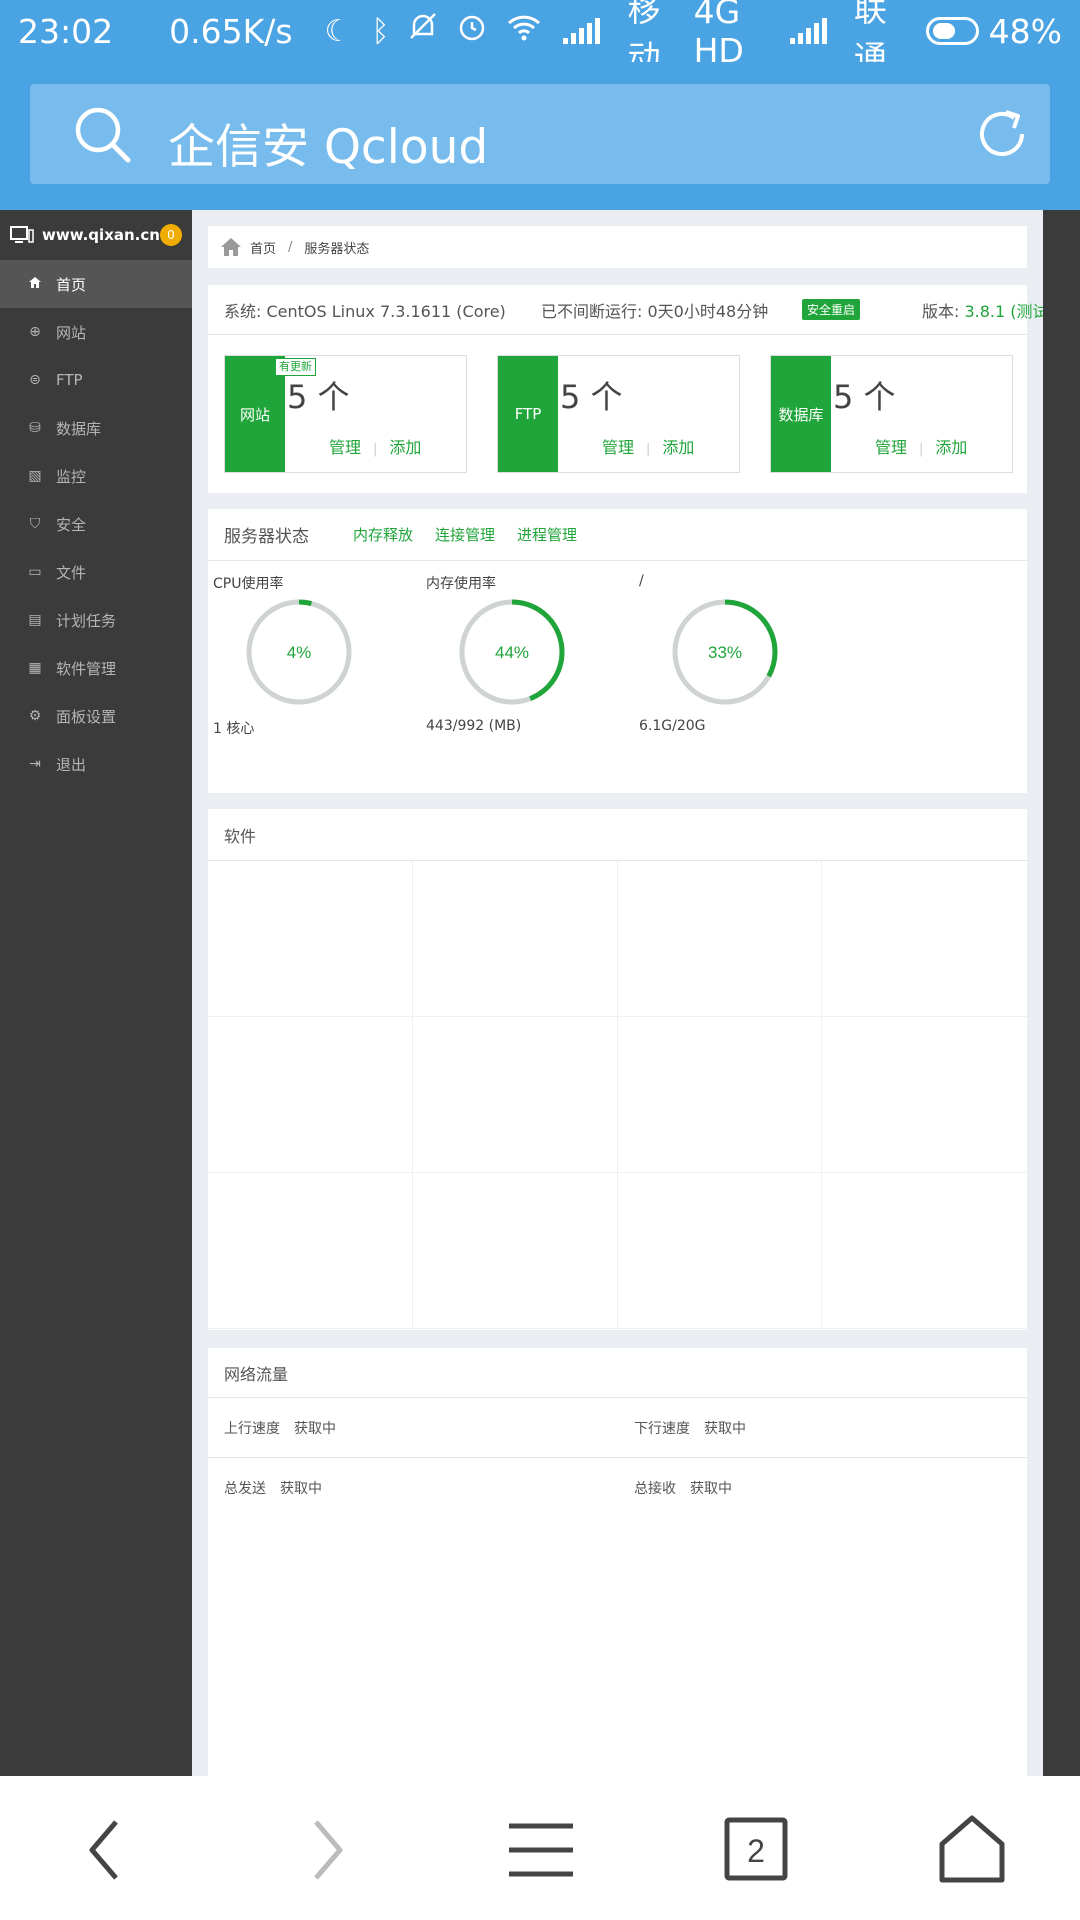 The height and width of the screenshot is (1920, 1080). Describe the element at coordinates (641, 581) in the screenshot. I see `gauge-title: /` at that location.